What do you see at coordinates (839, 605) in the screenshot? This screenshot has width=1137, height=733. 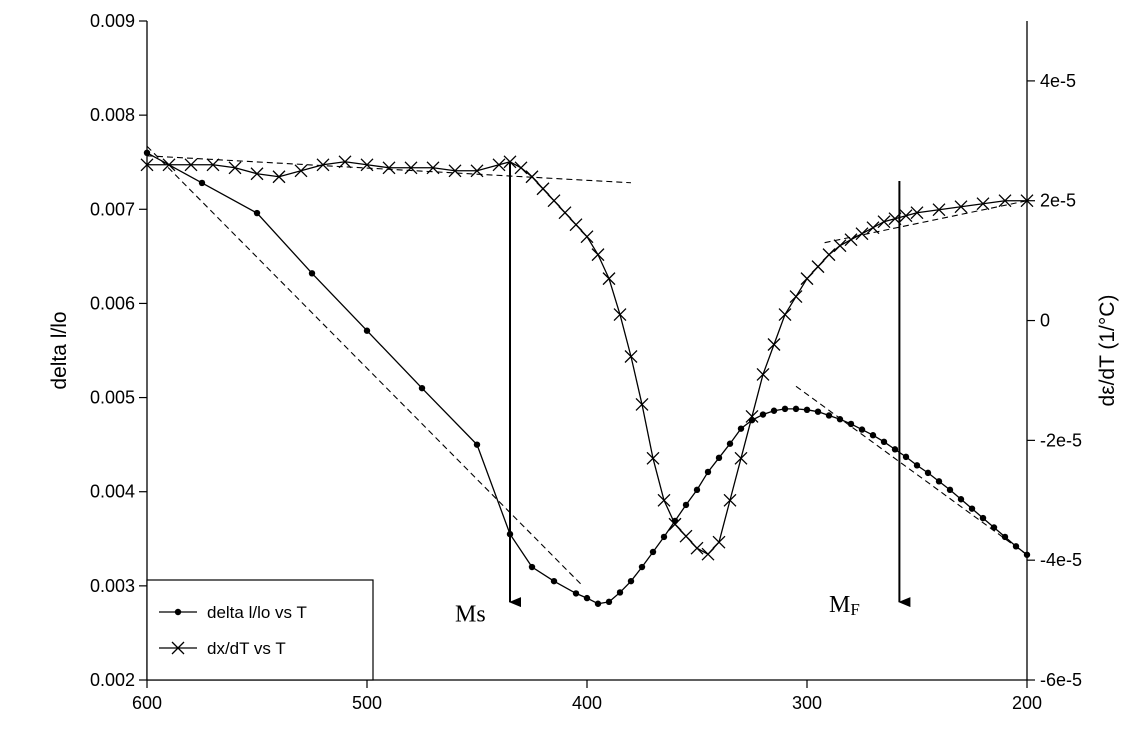 I see `annotation-text: M` at bounding box center [839, 605].